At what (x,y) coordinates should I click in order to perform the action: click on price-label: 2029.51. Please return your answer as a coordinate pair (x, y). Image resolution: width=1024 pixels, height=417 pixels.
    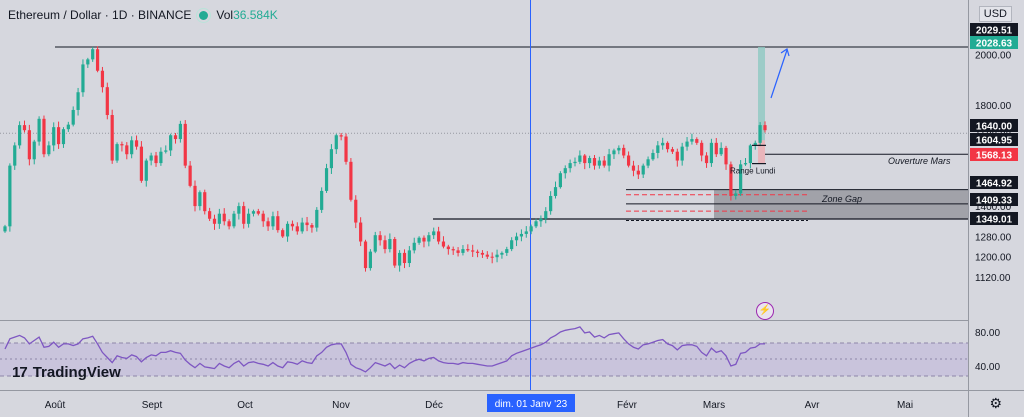
    Looking at the image, I should click on (994, 31).